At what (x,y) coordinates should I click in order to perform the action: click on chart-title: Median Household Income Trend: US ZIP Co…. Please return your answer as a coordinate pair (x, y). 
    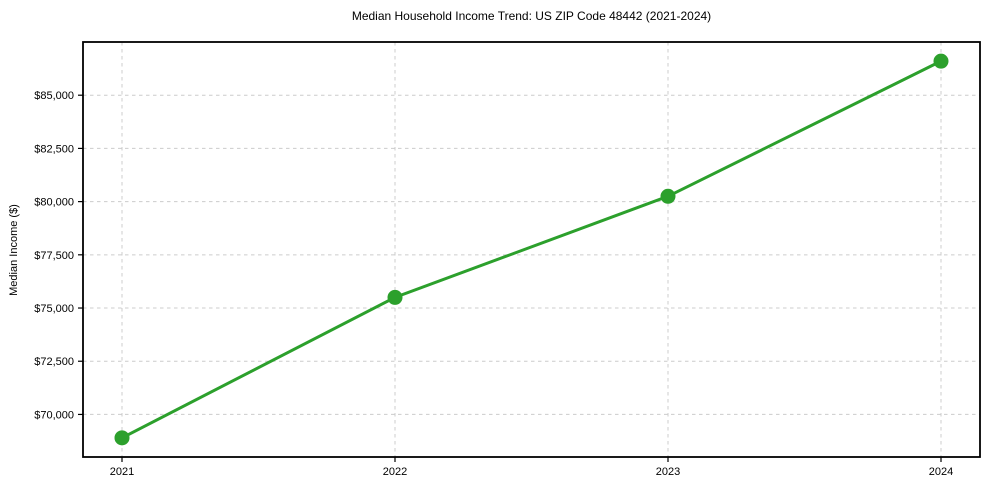
    Looking at the image, I should click on (531, 16).